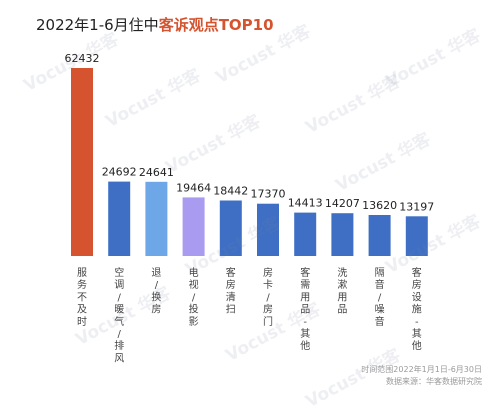  Describe the element at coordinates (82, 297) in the screenshot. I see `category-label-1: 服务不及时` at that location.